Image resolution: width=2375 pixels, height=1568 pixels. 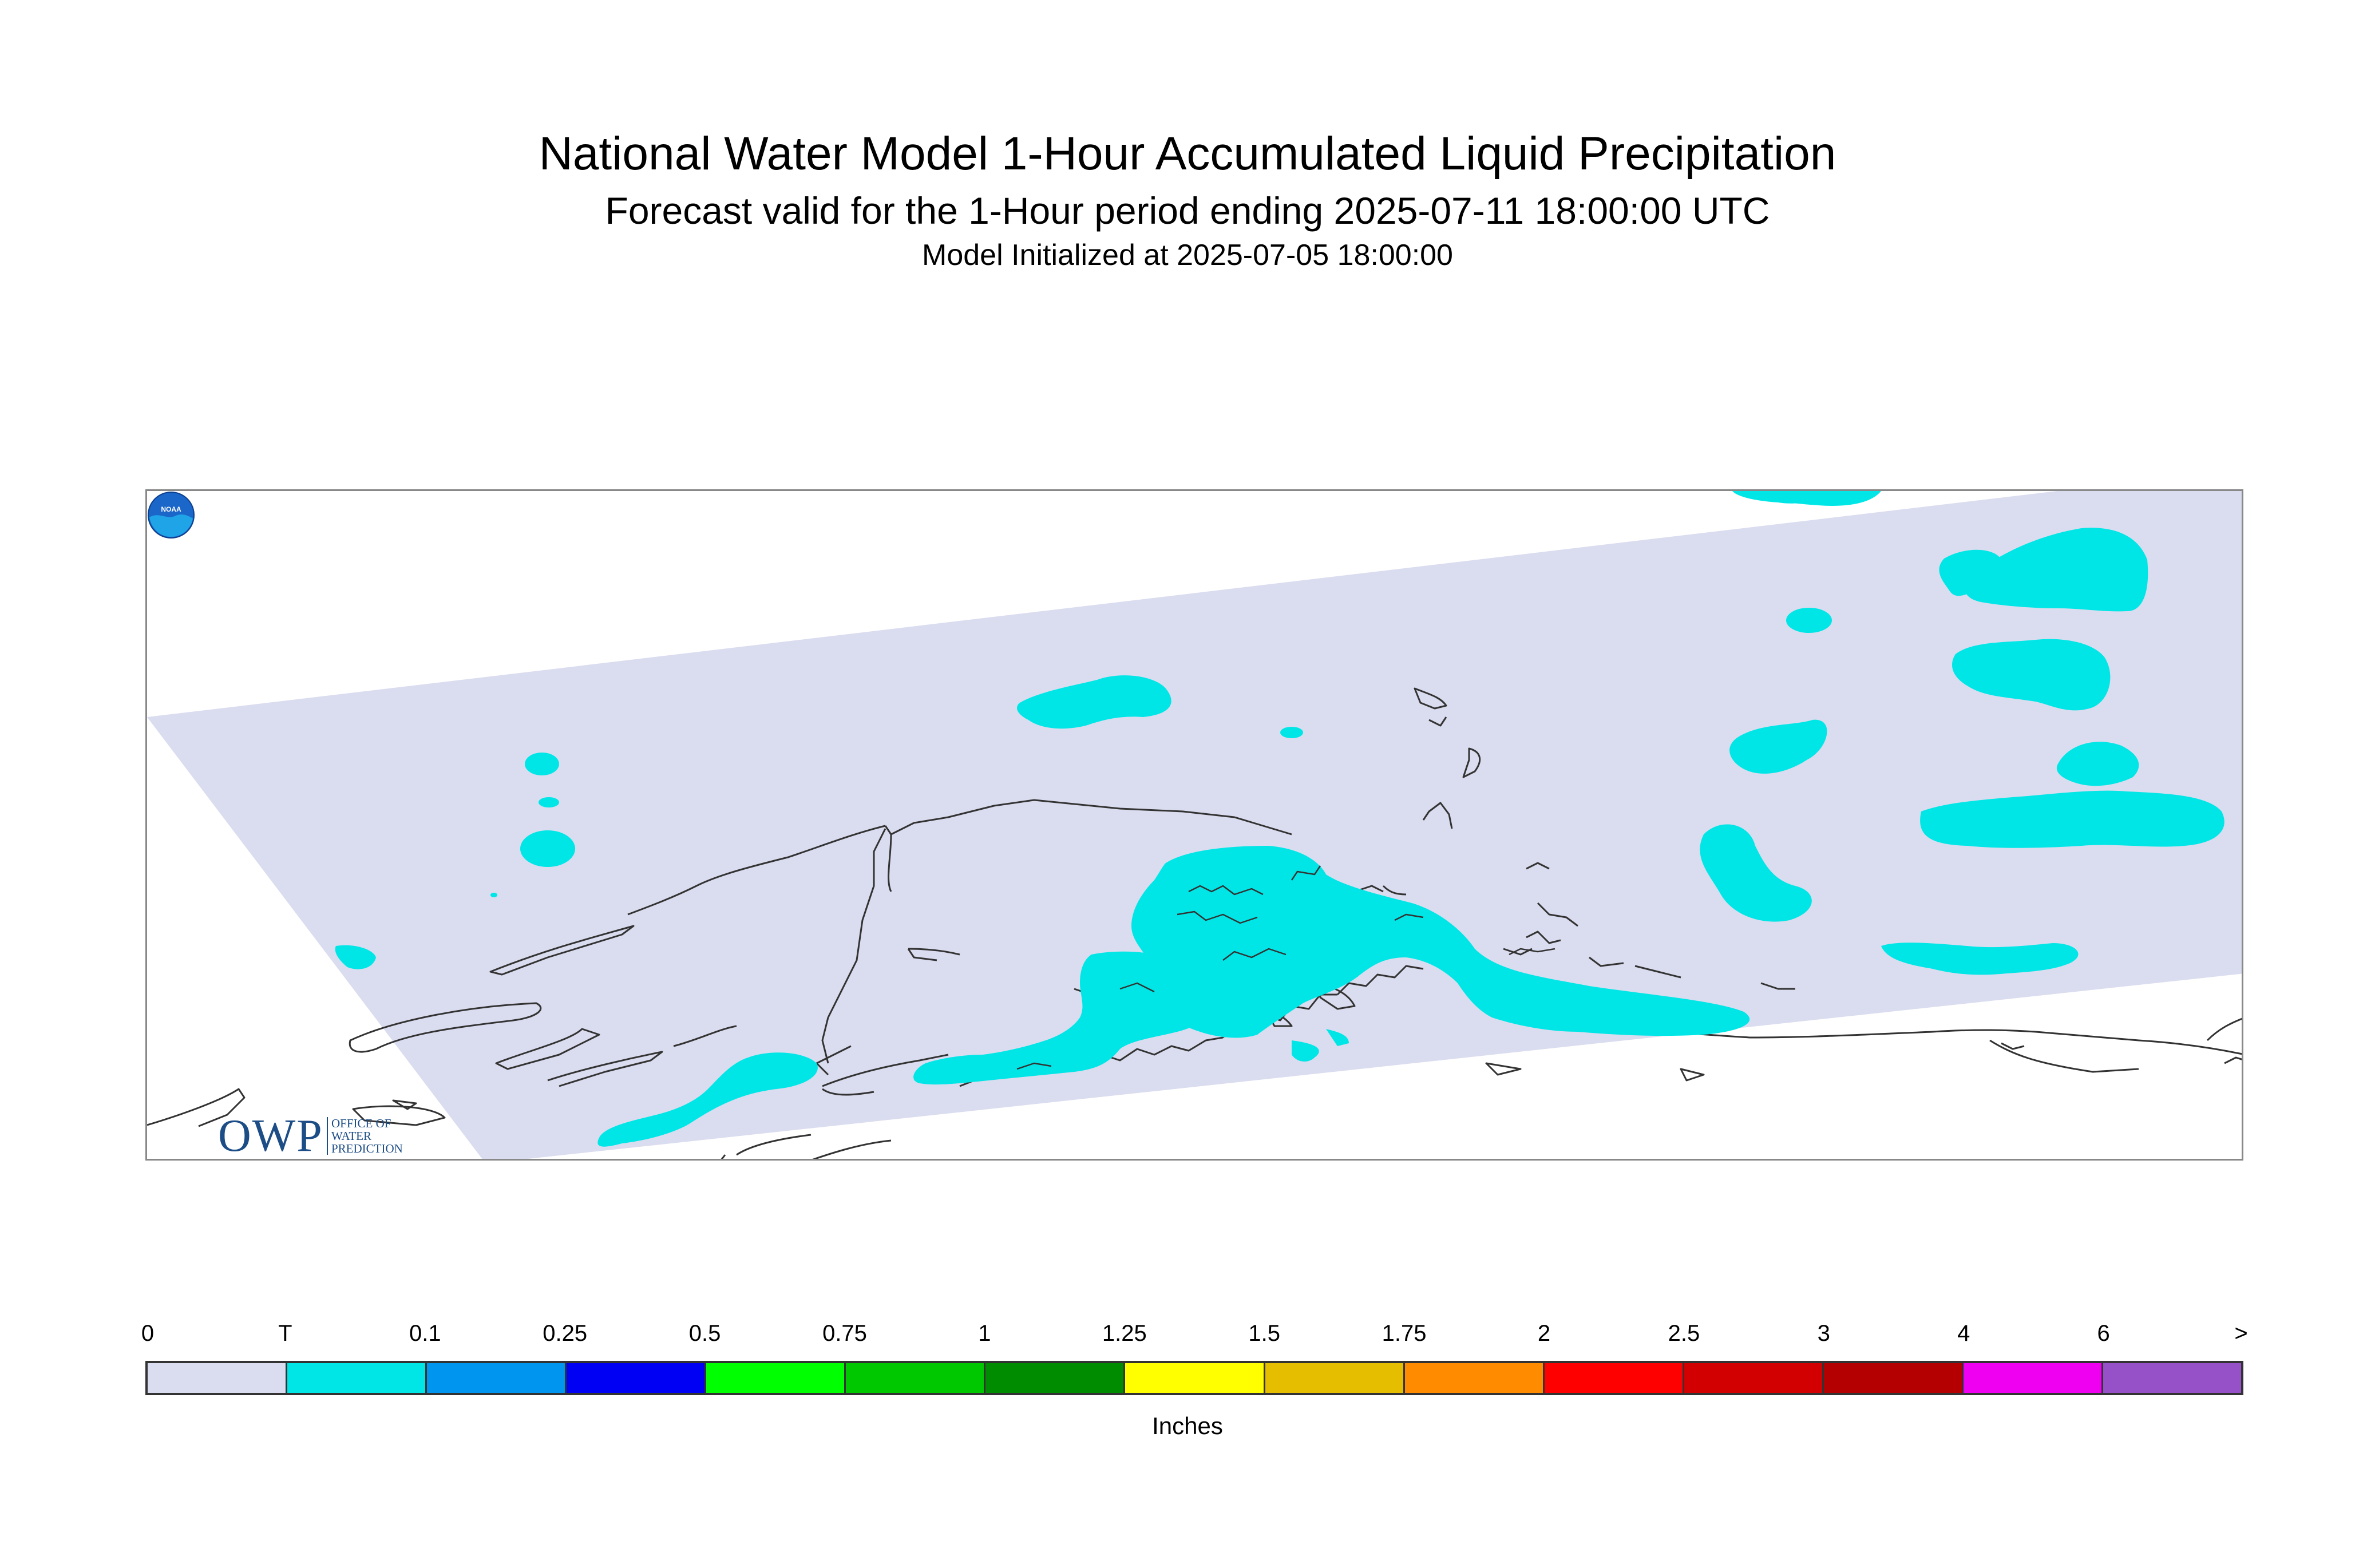 What do you see at coordinates (351, 1136) in the screenshot?
I see `owp-logo-line2: WATER` at bounding box center [351, 1136].